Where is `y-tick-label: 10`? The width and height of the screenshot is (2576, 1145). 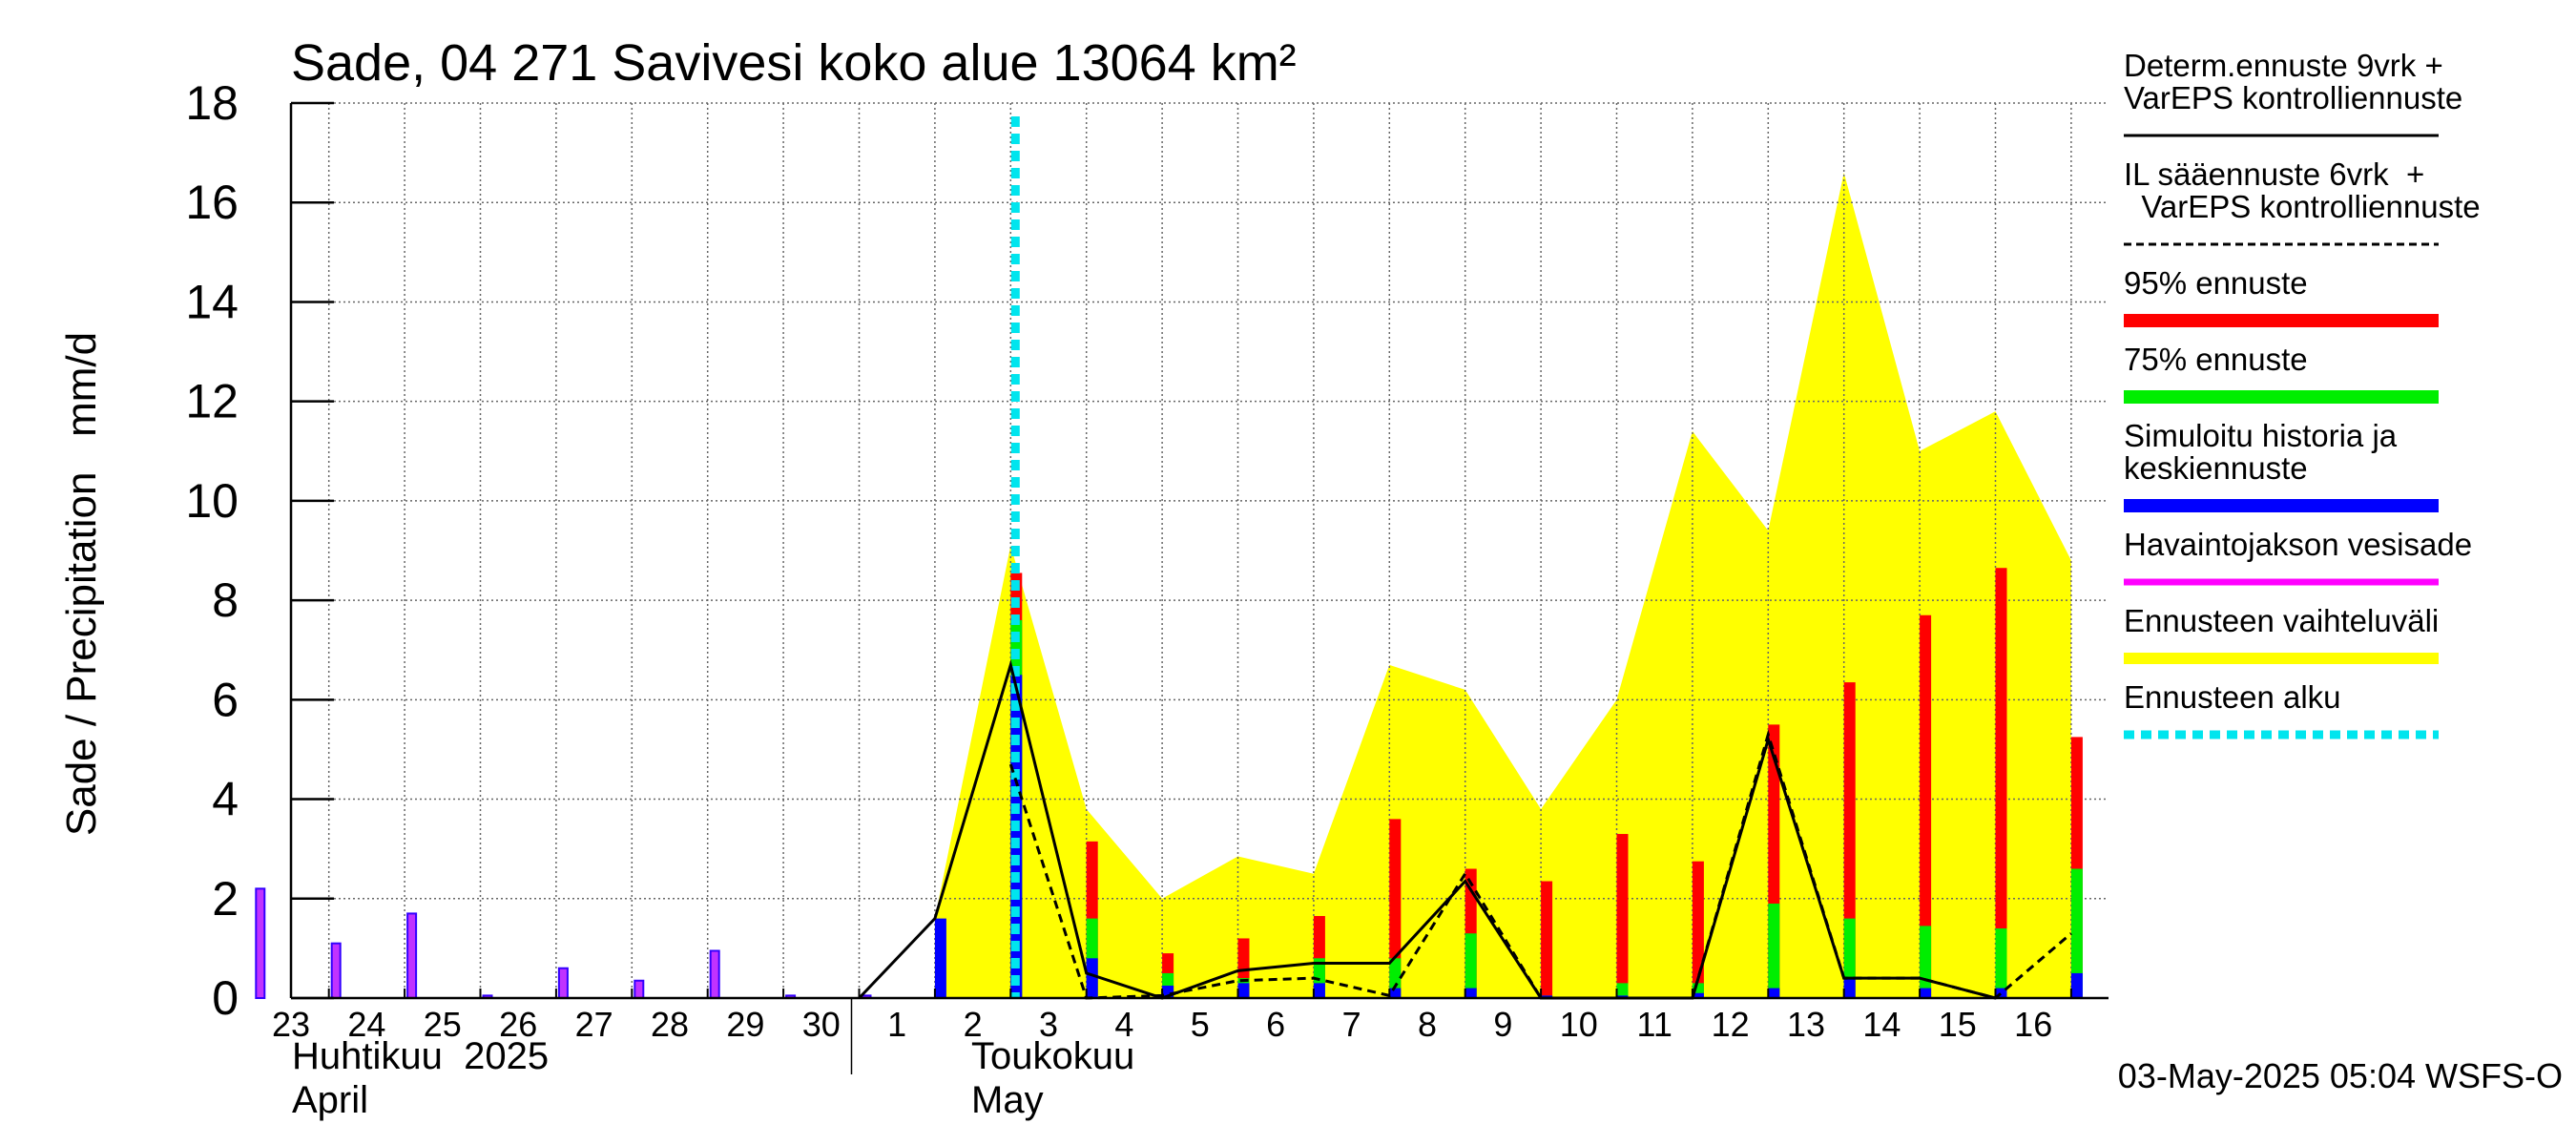 y-tick-label: 10 is located at coordinates (212, 501).